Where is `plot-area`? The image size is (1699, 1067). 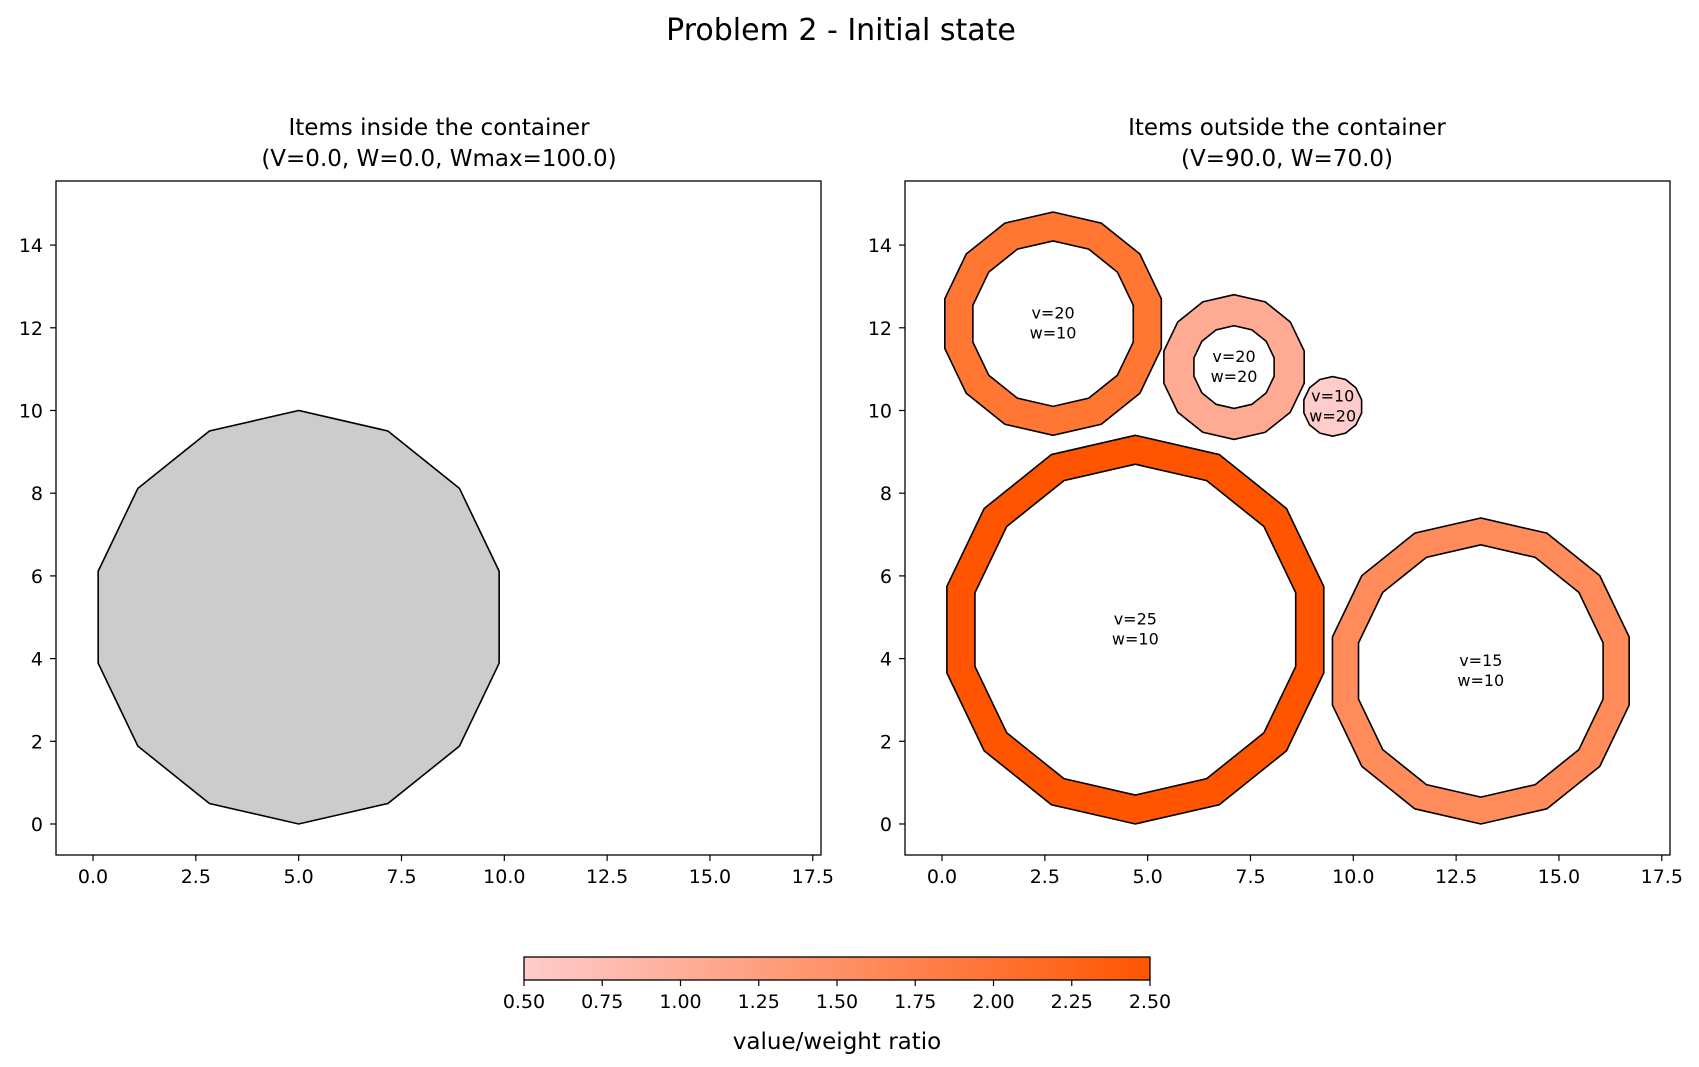 plot-area is located at coordinates (298, 617).